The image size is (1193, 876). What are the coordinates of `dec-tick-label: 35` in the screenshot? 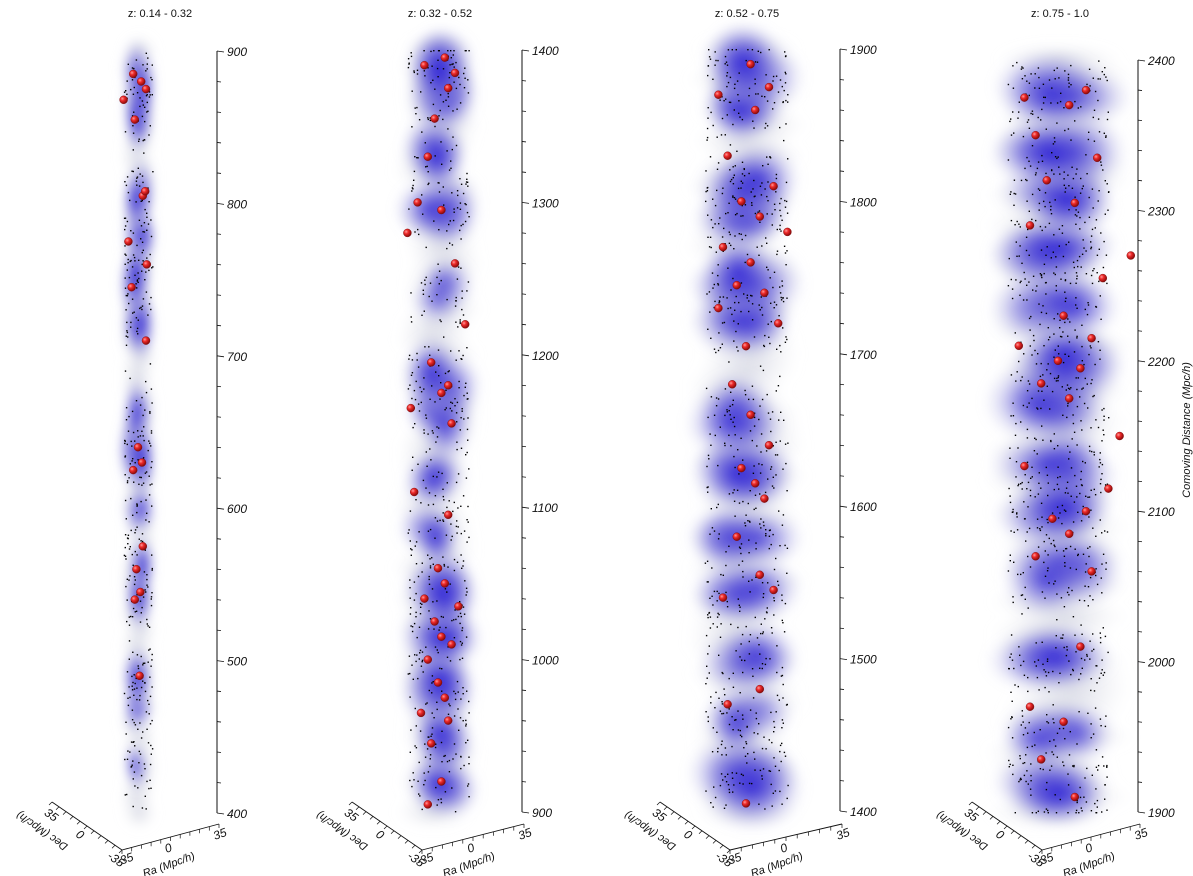 It's located at (351, 814).